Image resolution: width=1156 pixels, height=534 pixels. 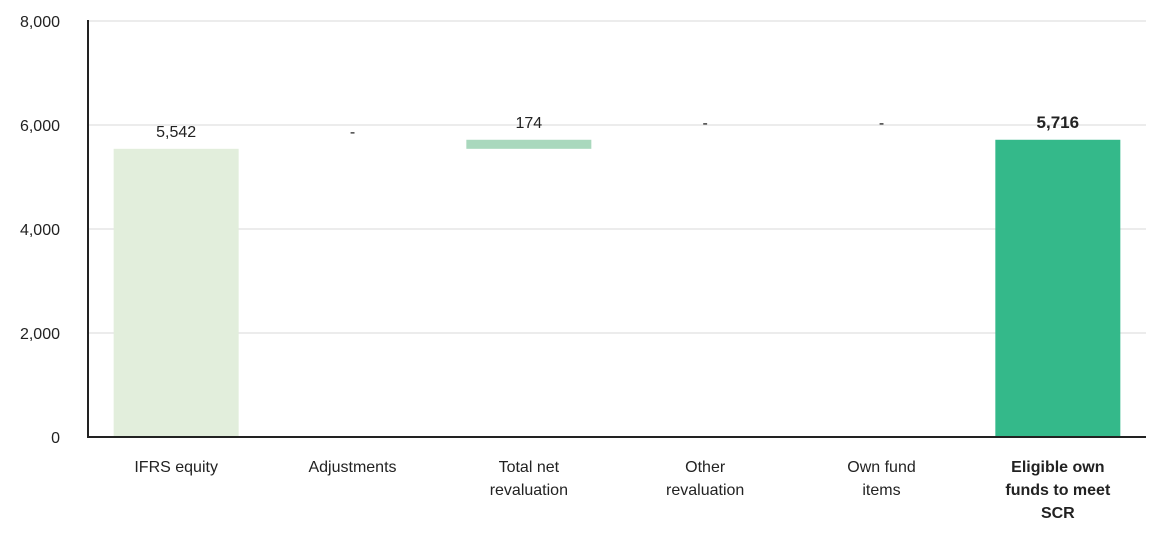 What do you see at coordinates (881, 467) in the screenshot?
I see `category-label: Own fund` at bounding box center [881, 467].